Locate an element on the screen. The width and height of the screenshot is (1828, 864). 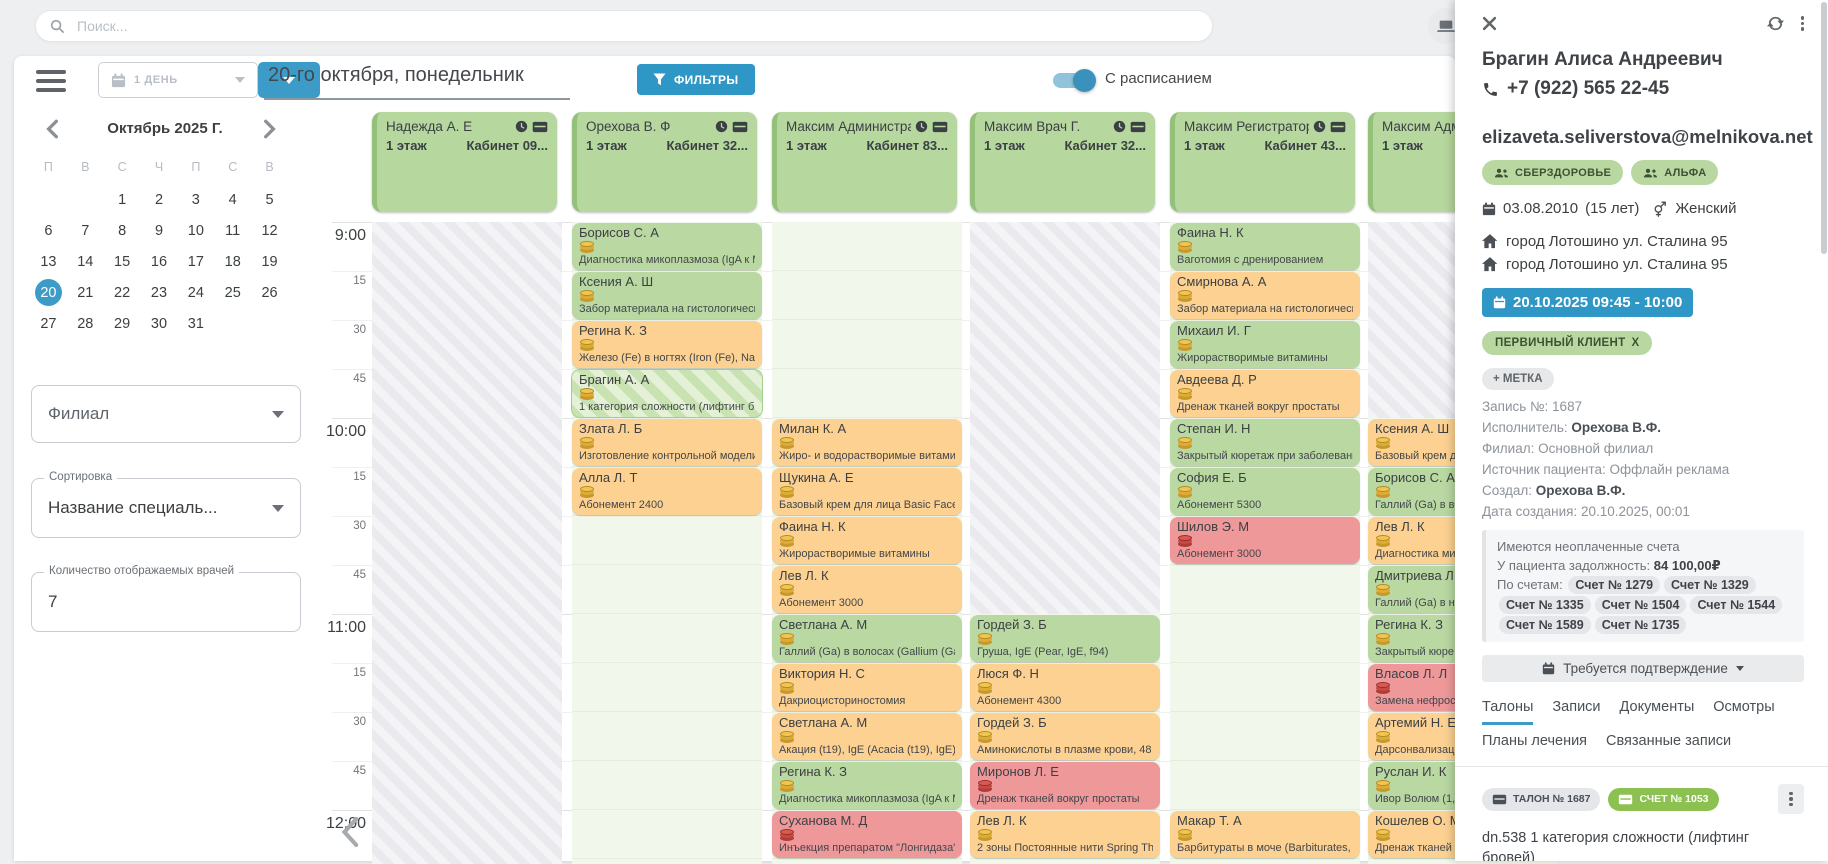
tab-талоны: Талоны is located at coordinates (1508, 712).